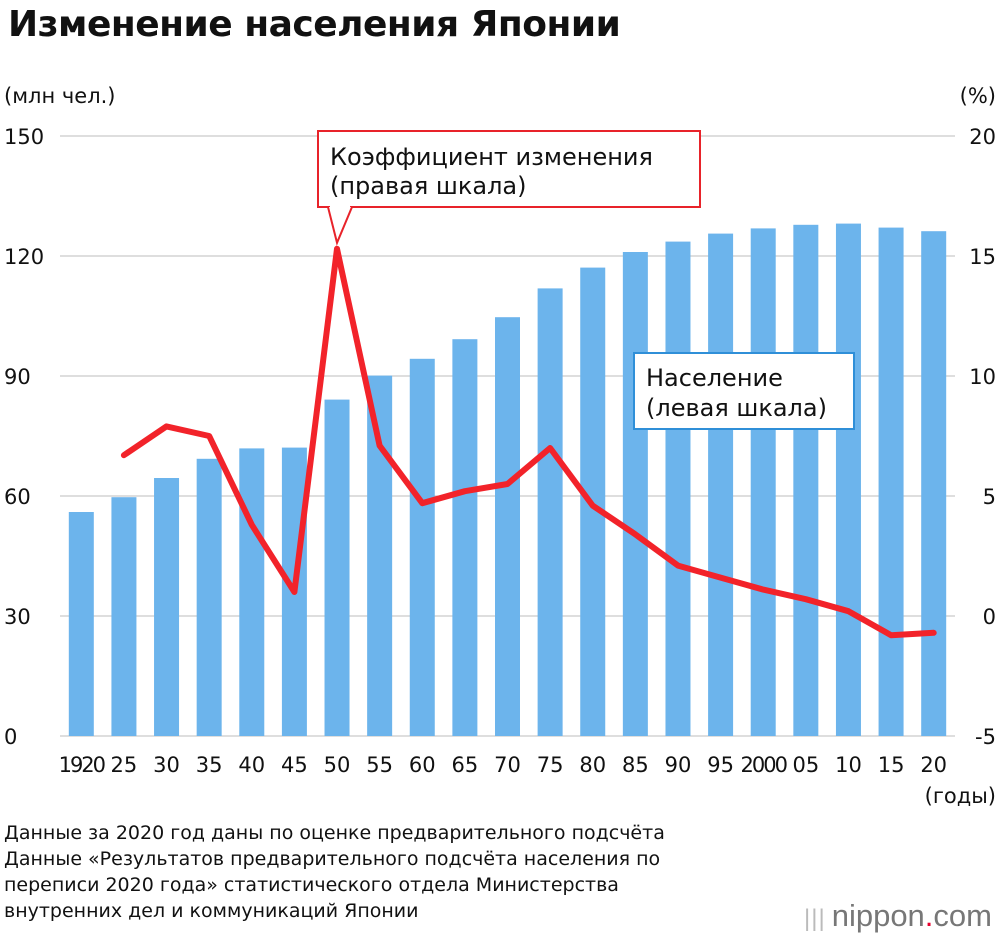 This screenshot has width=1000, height=938. Describe the element at coordinates (314, 24) in the screenshot. I see `chart-title: Изменение населения Японии` at that location.